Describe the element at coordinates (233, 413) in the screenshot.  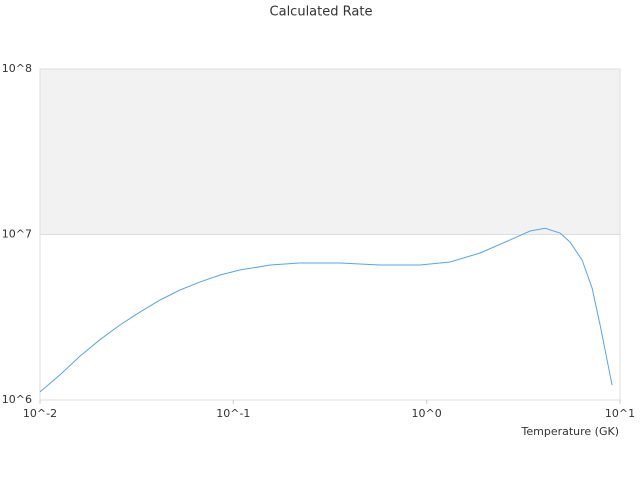
I see `x-tick-label: 10^-1` at that location.